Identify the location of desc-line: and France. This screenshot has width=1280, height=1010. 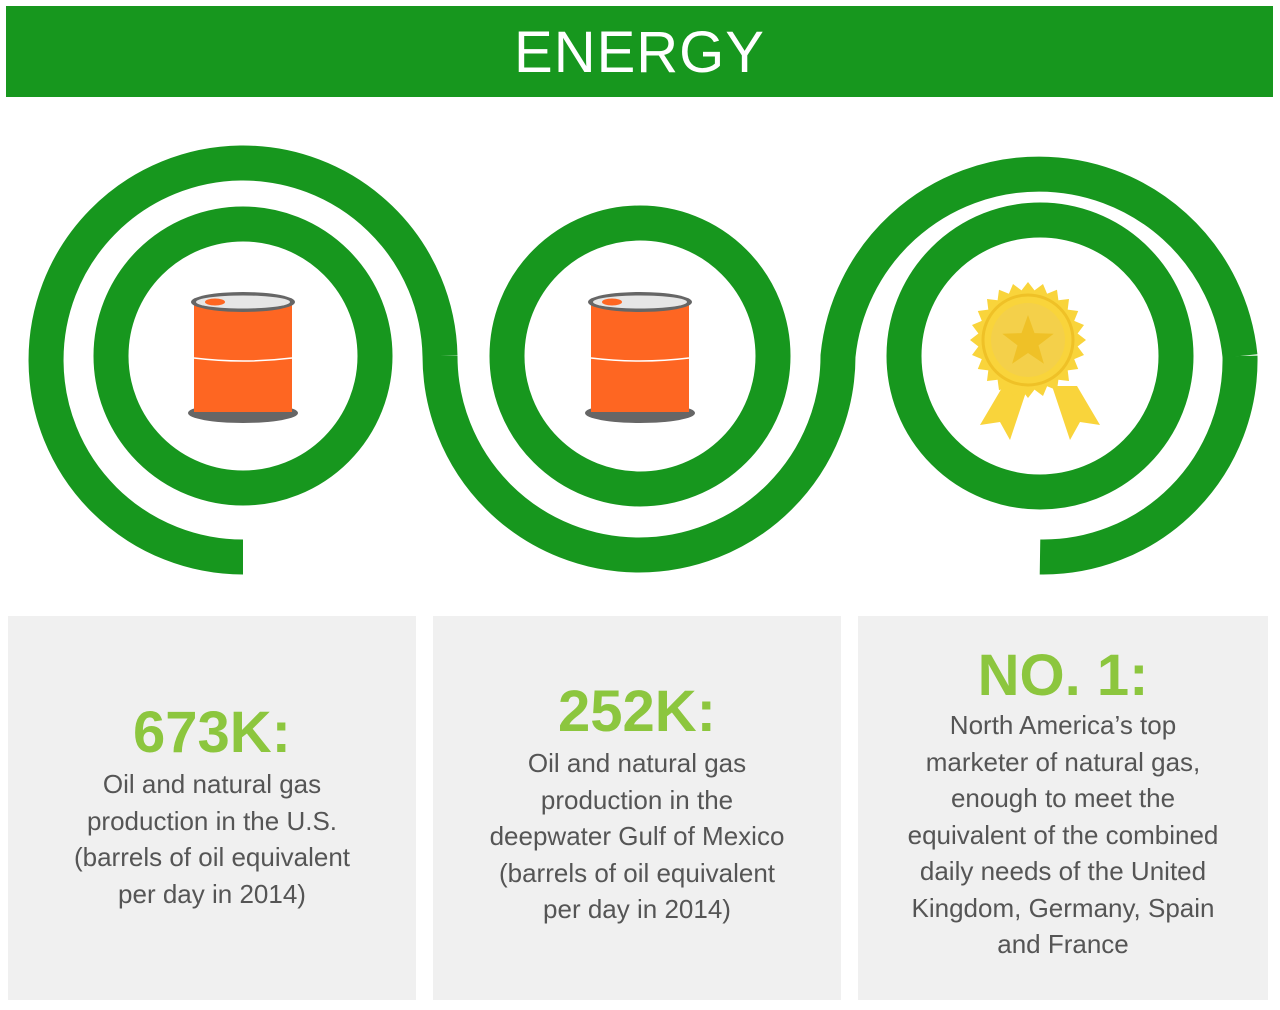
(1063, 944).